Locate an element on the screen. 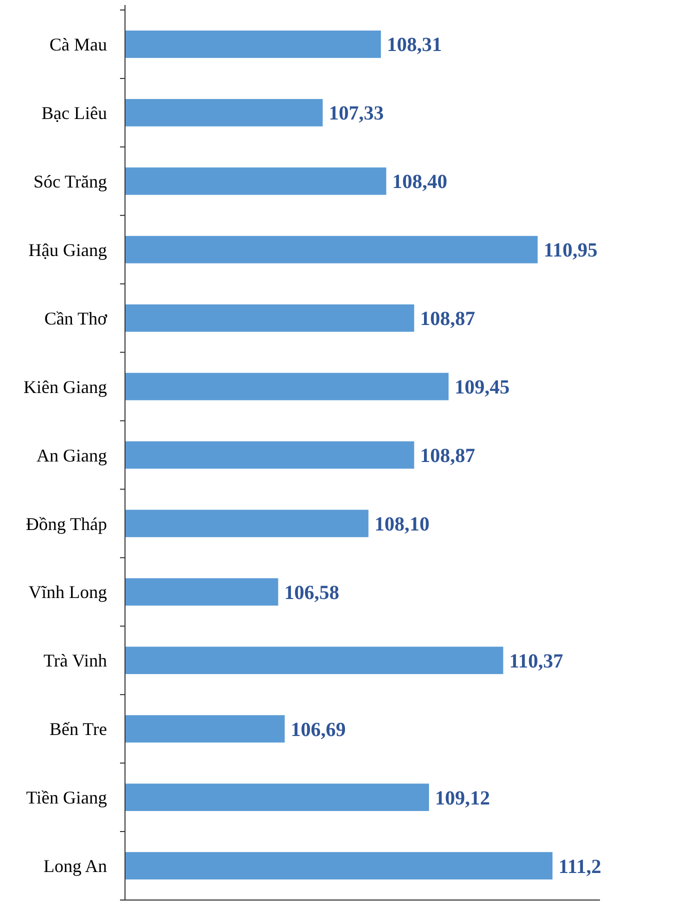 Image resolution: width=698 pixels, height=901 pixels. y-tick-label: An Giang is located at coordinates (71, 455).